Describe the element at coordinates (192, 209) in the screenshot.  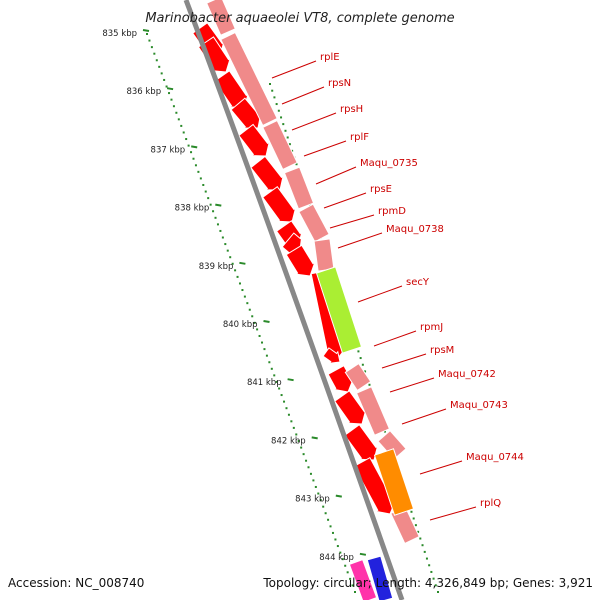
I see `kbp-label: 838 kbp` at that location.